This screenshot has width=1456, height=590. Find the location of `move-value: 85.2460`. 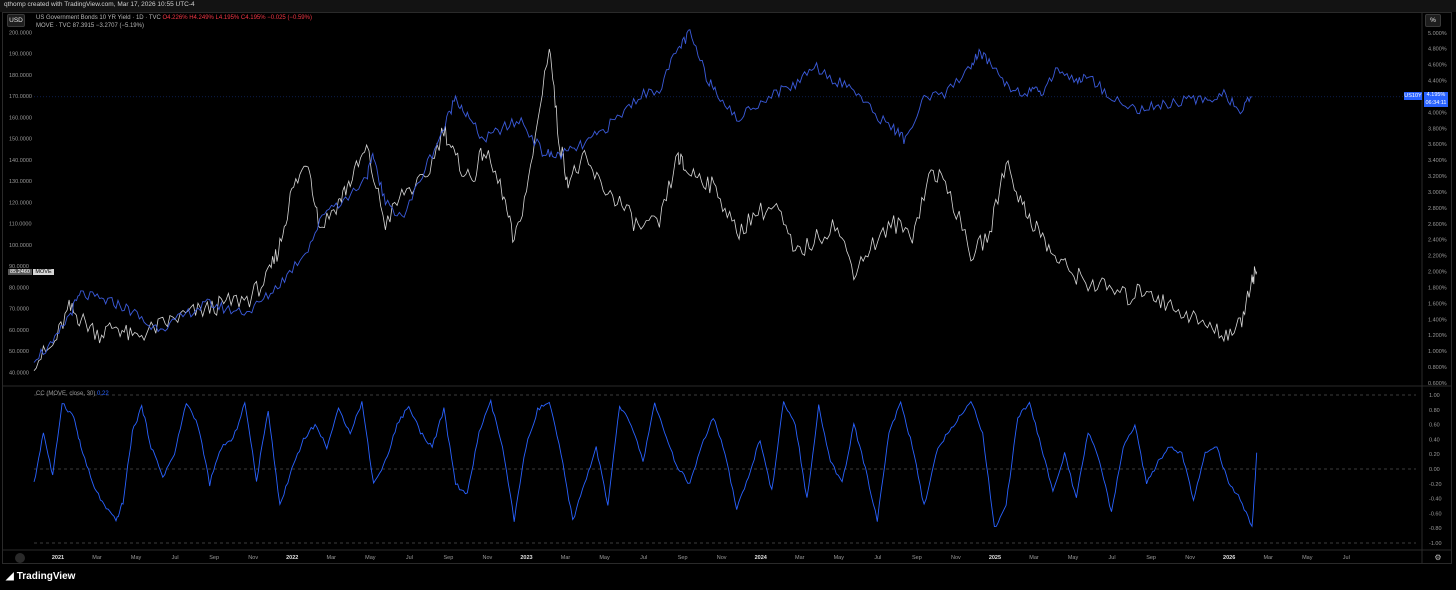

move-value: 85.2460 is located at coordinates (20, 272).